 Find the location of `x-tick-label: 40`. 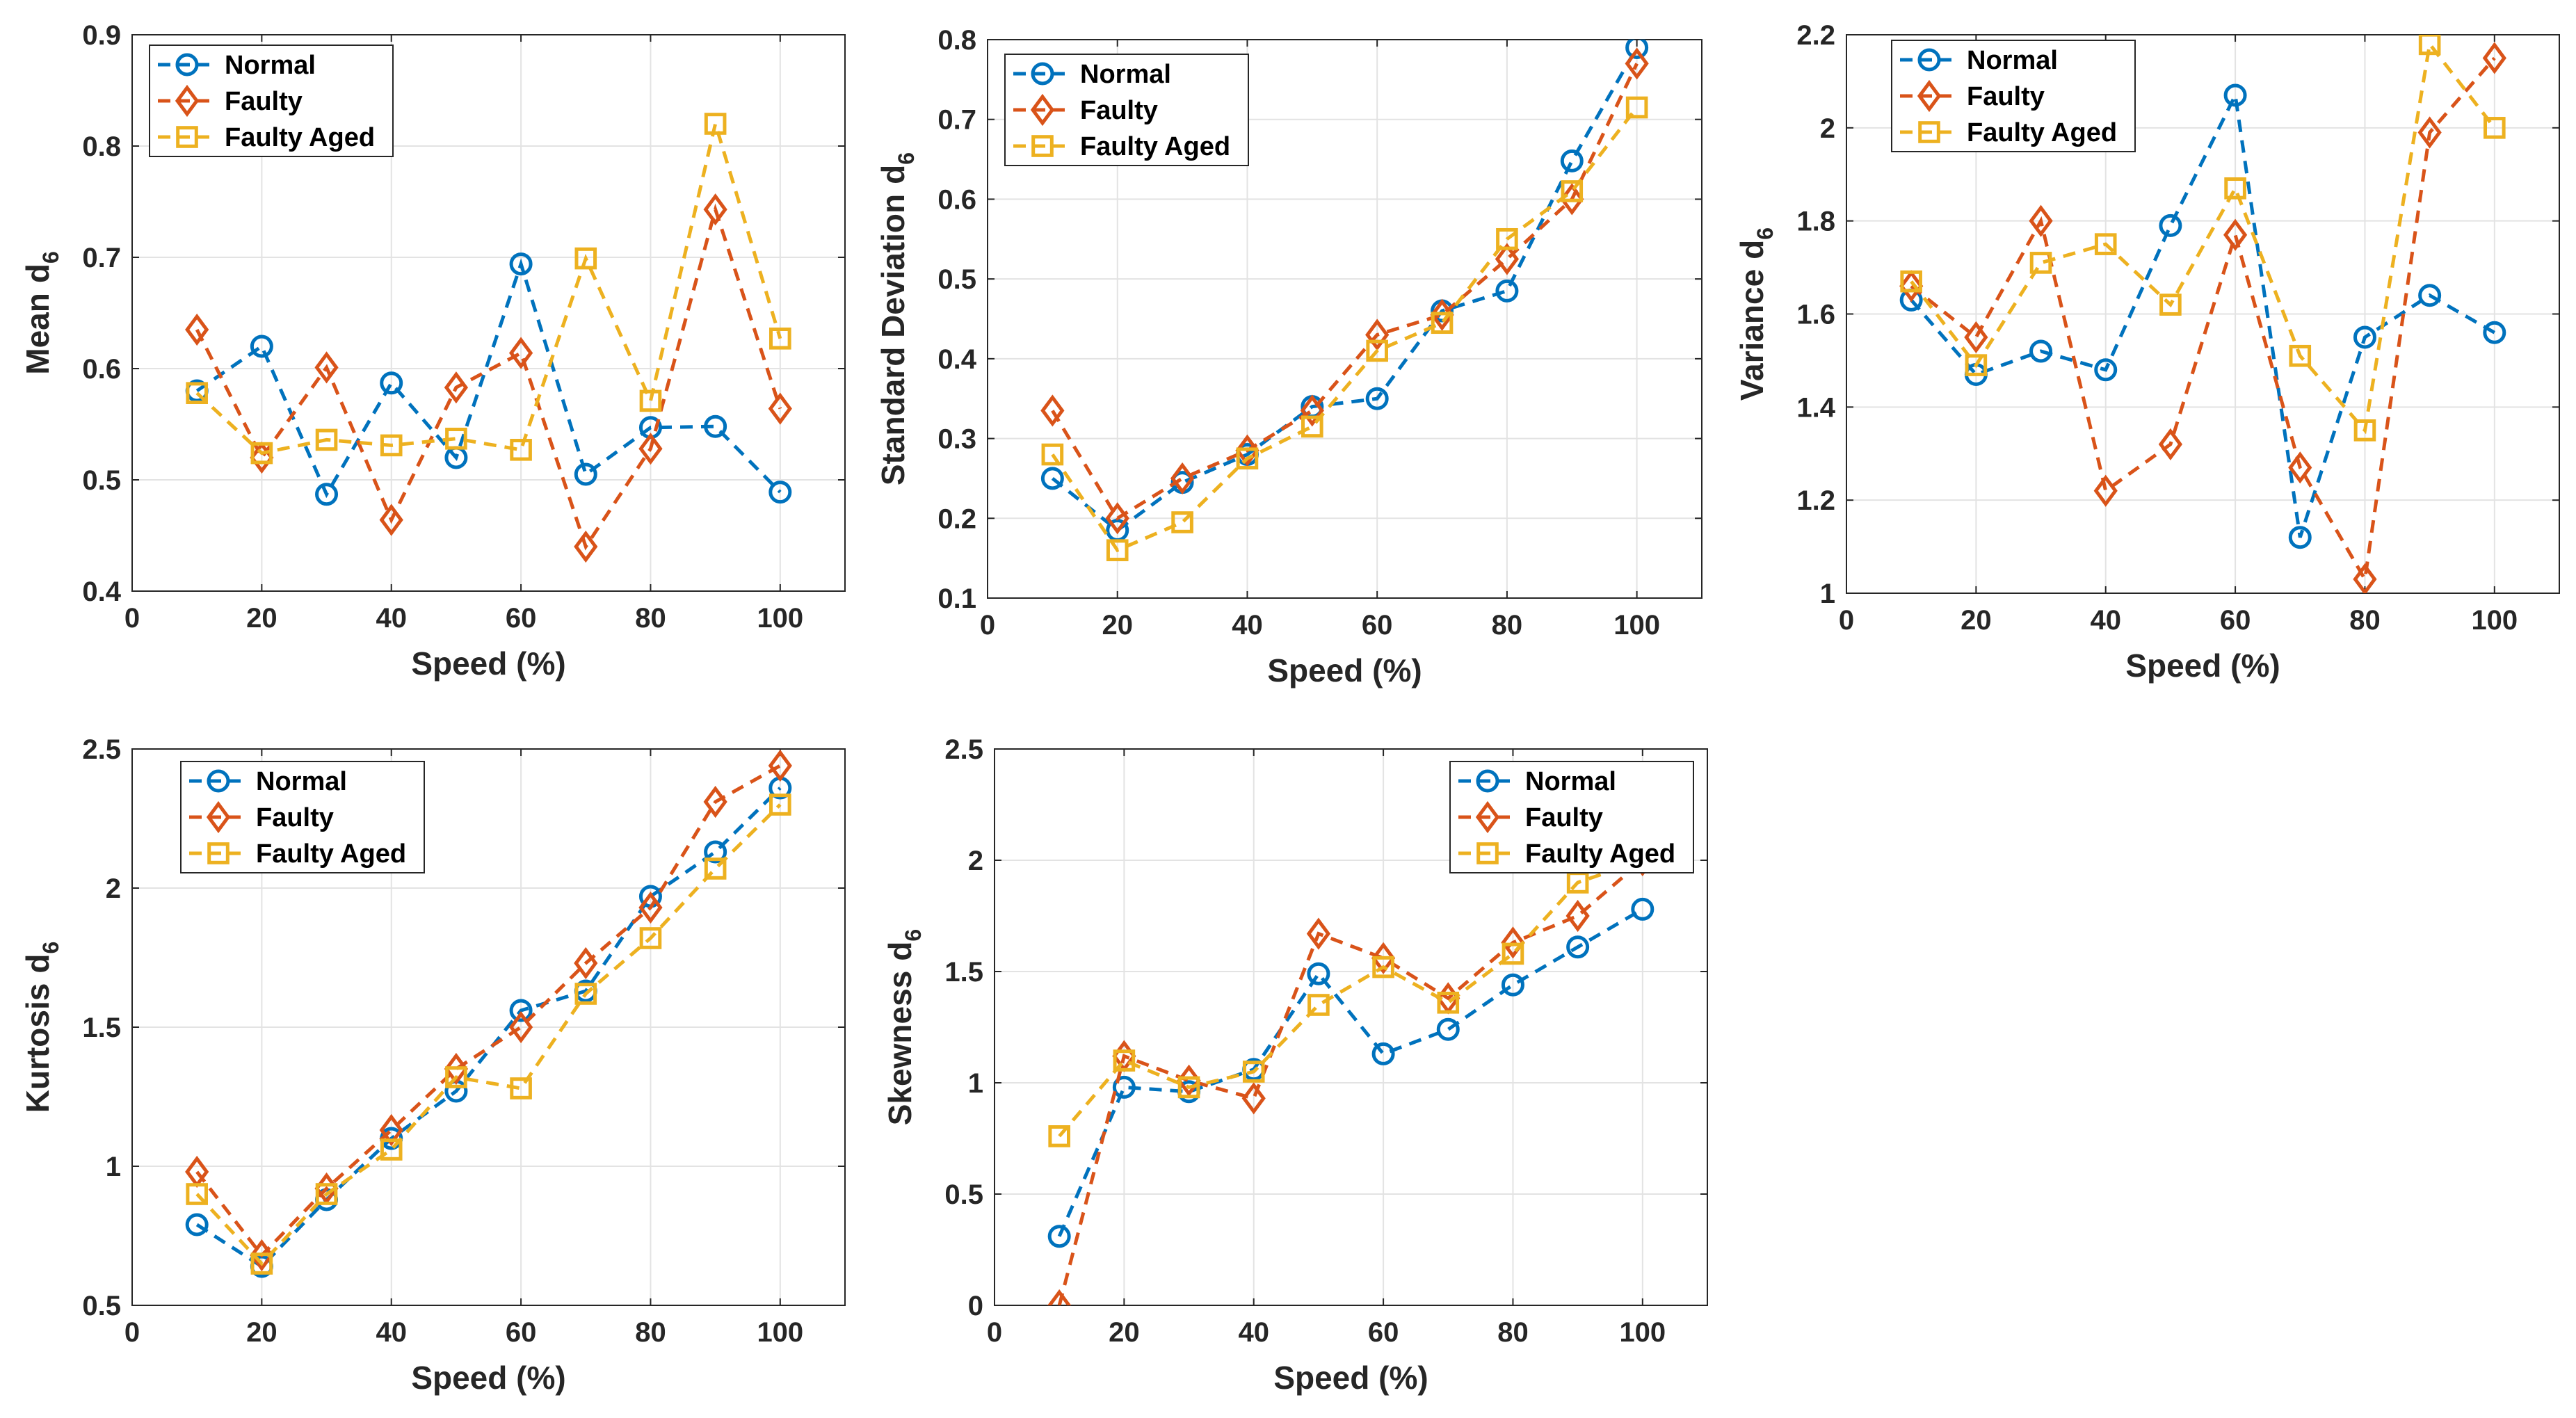

x-tick-label: 40 is located at coordinates (391, 1332).